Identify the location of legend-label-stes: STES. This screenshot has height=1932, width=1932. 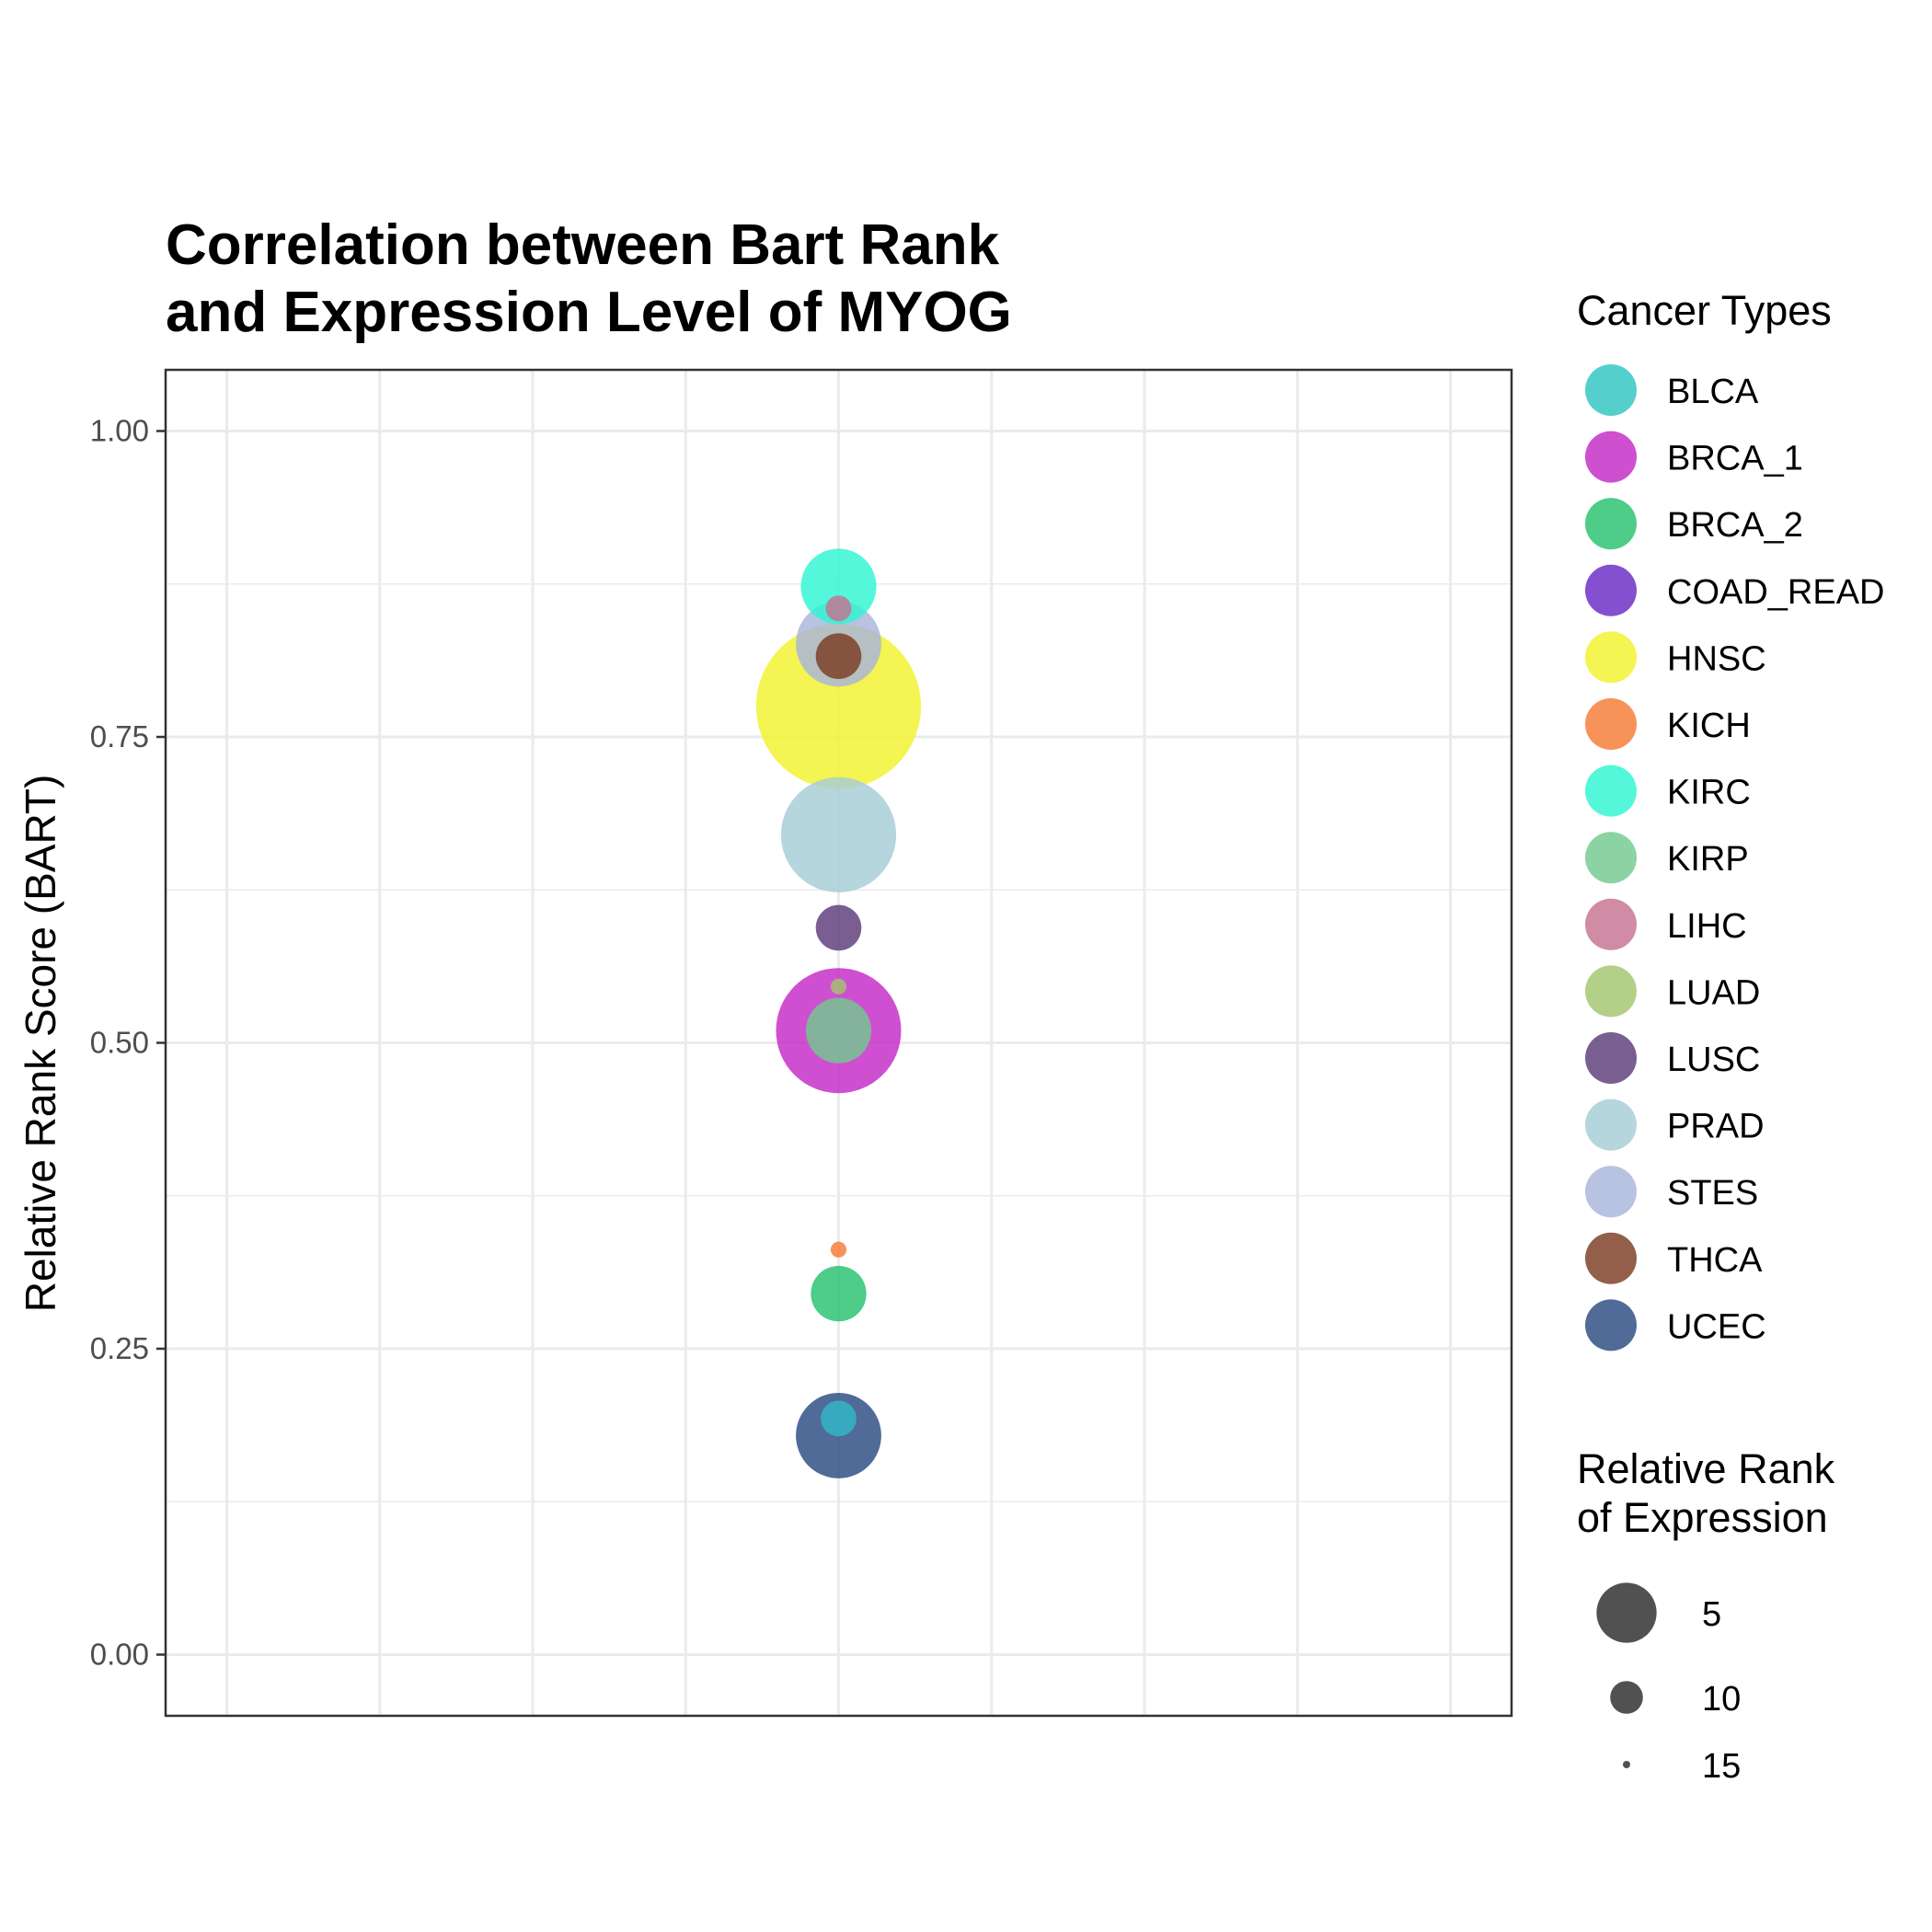
(1712, 1193).